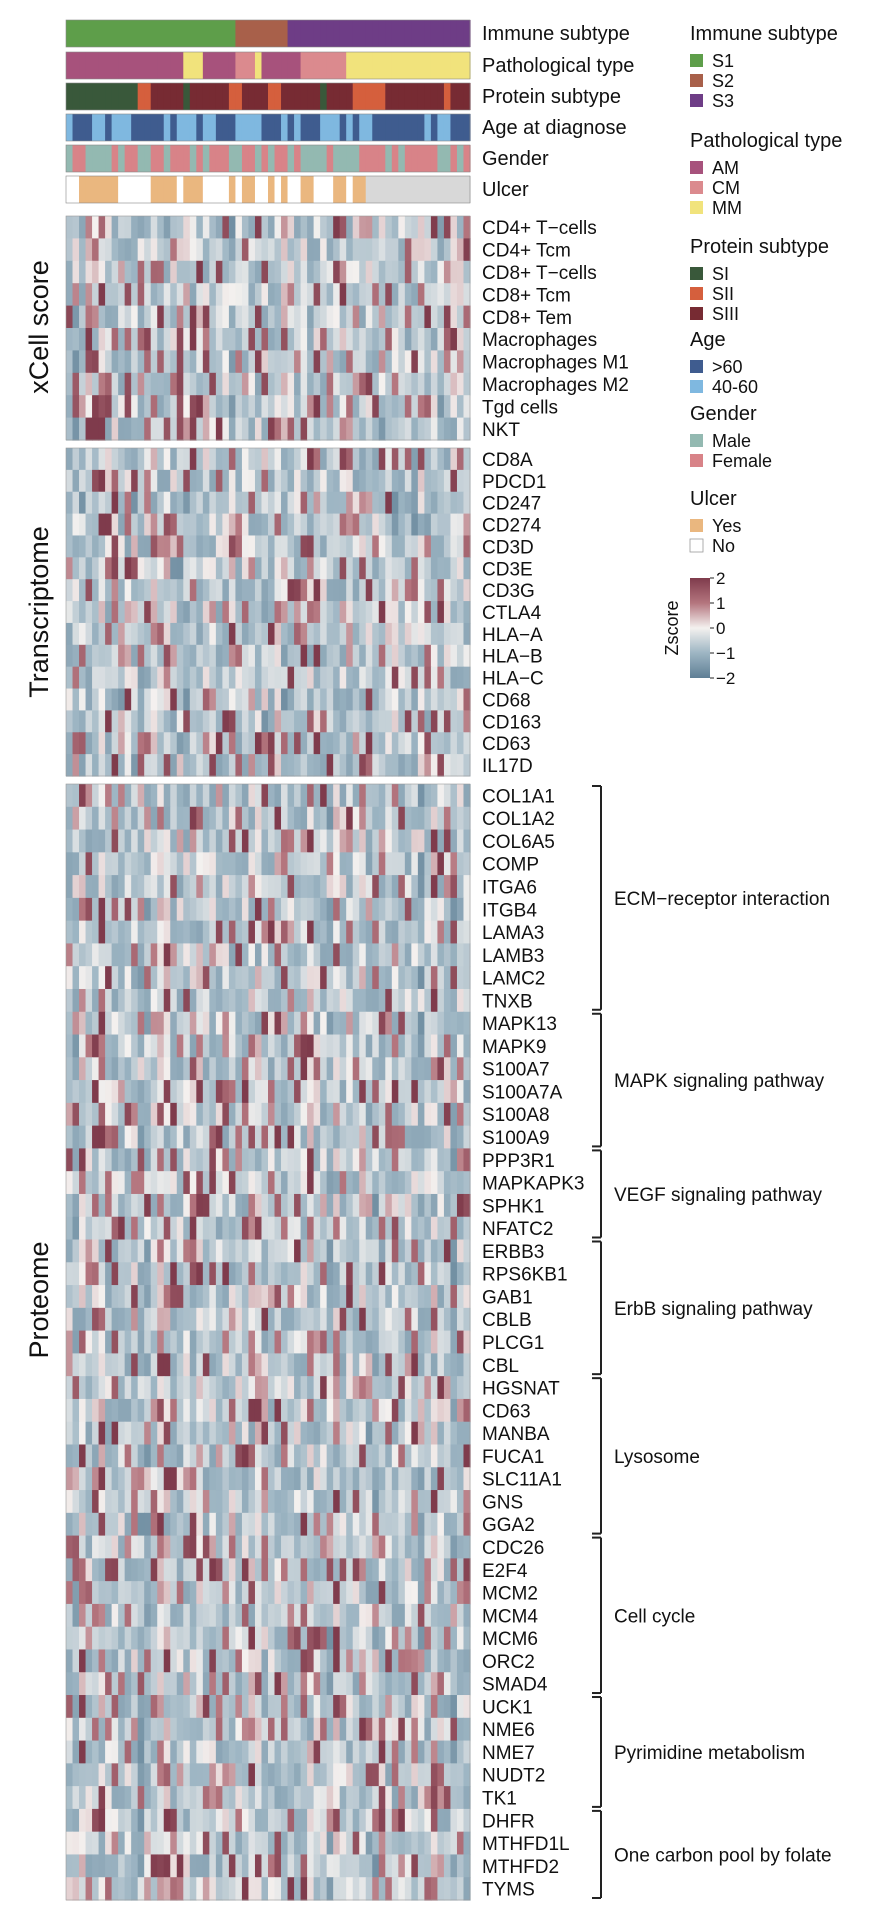  I want to click on annotation-cell-gender, so click(252, 158).